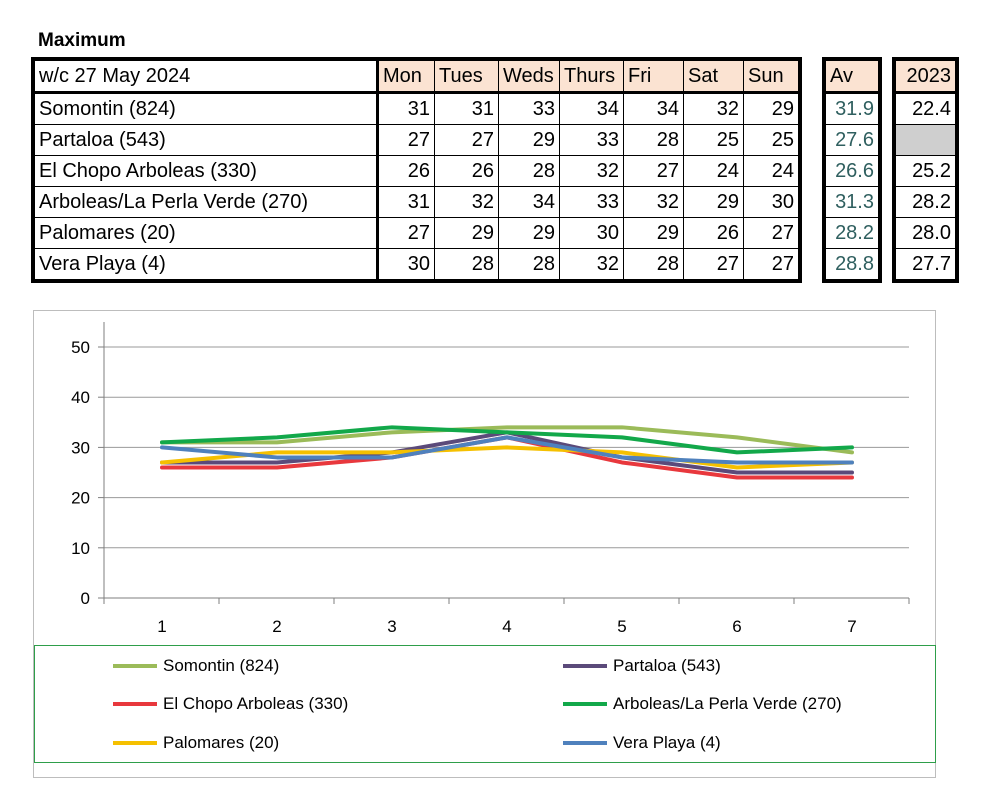 Image resolution: width=983 pixels, height=800 pixels. What do you see at coordinates (80, 347) in the screenshot?
I see `y-tick-label: 50` at bounding box center [80, 347].